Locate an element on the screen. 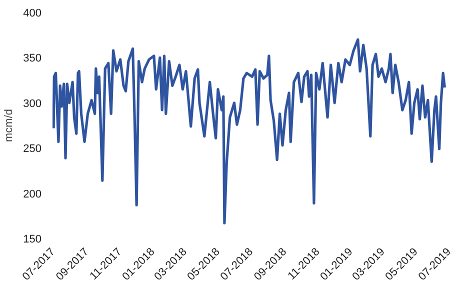 The width and height of the screenshot is (476, 286). y-tick-label: 200 is located at coordinates (32, 194).